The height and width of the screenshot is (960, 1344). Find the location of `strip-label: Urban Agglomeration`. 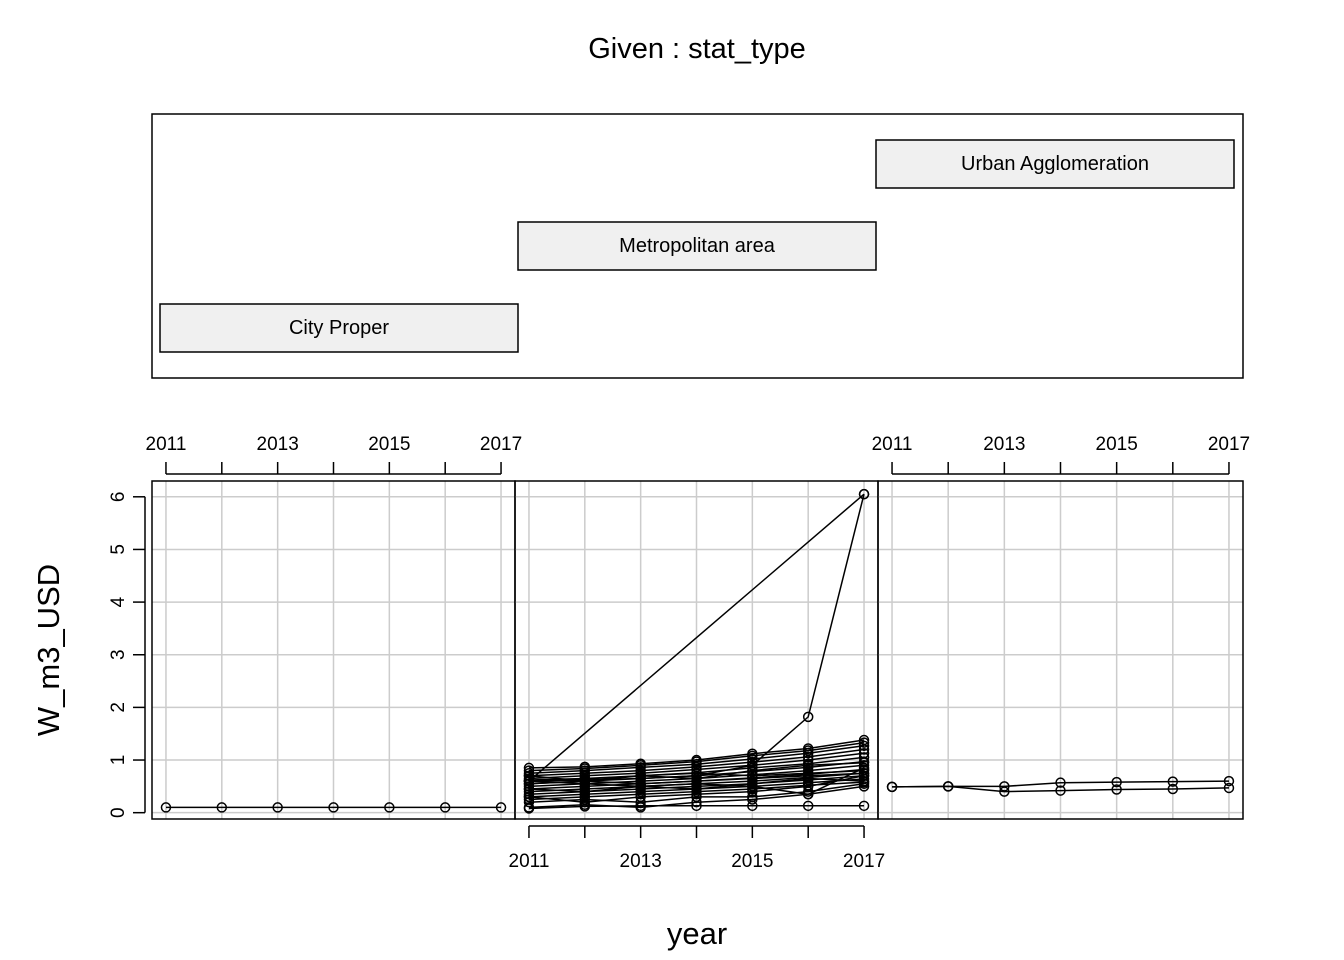

strip-label: Urban Agglomeration is located at coordinates (1055, 164).